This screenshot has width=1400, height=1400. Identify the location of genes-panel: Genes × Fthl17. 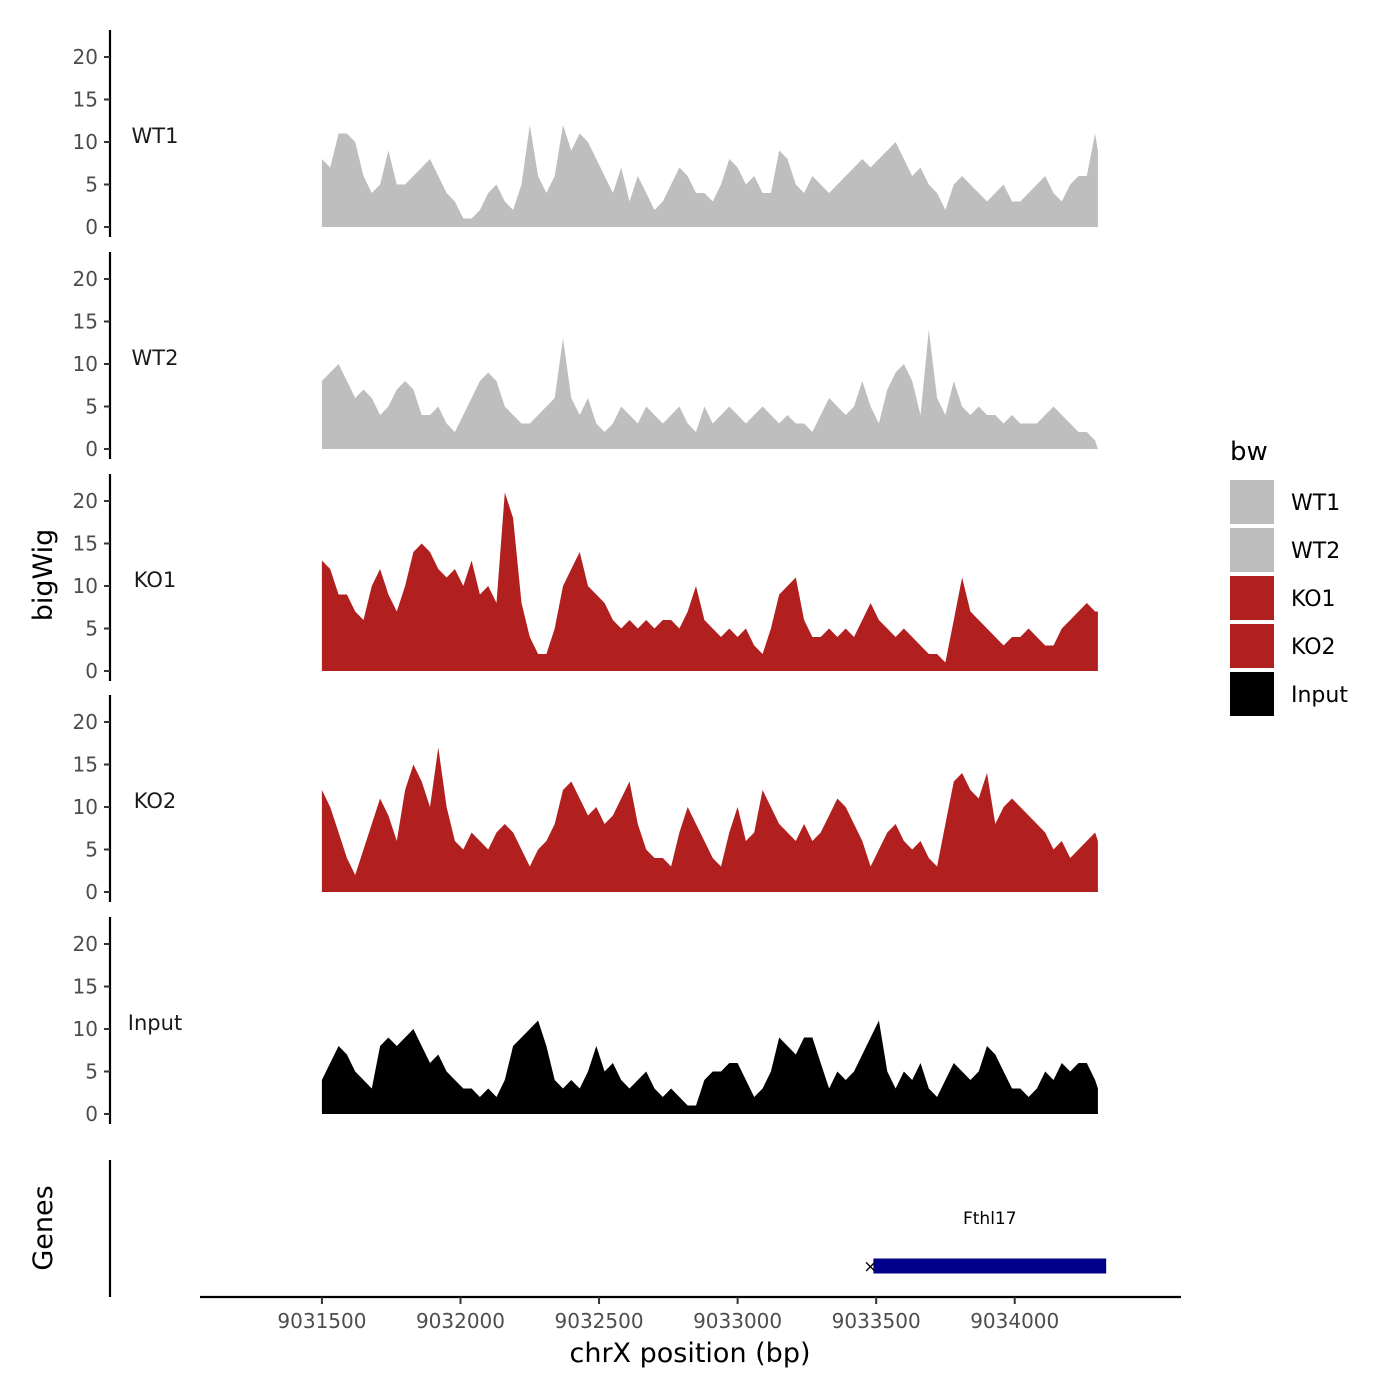
(567, 1228).